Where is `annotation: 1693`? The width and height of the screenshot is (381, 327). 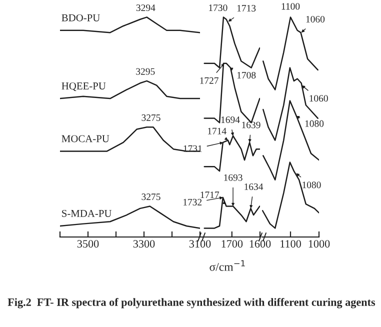
annotation: 1693 is located at coordinates (233, 177).